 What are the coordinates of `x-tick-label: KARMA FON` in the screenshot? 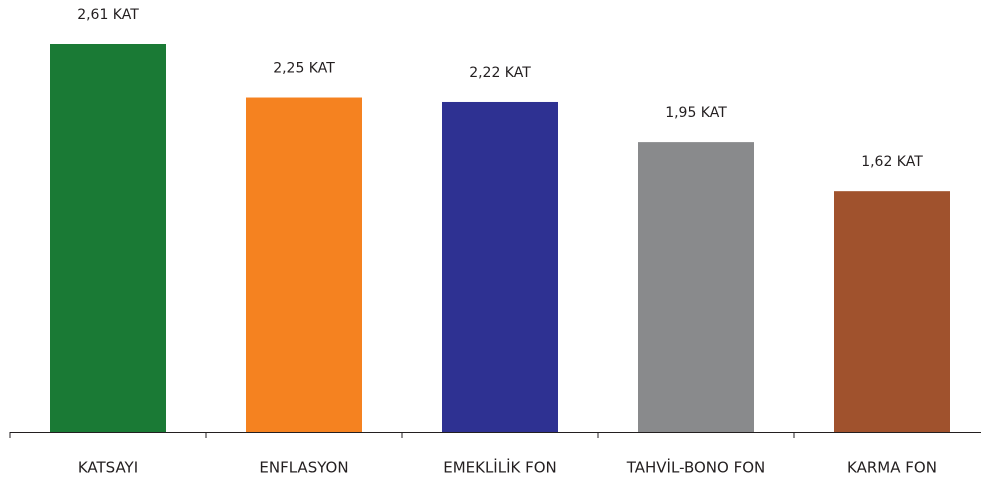 It's located at (892, 468).